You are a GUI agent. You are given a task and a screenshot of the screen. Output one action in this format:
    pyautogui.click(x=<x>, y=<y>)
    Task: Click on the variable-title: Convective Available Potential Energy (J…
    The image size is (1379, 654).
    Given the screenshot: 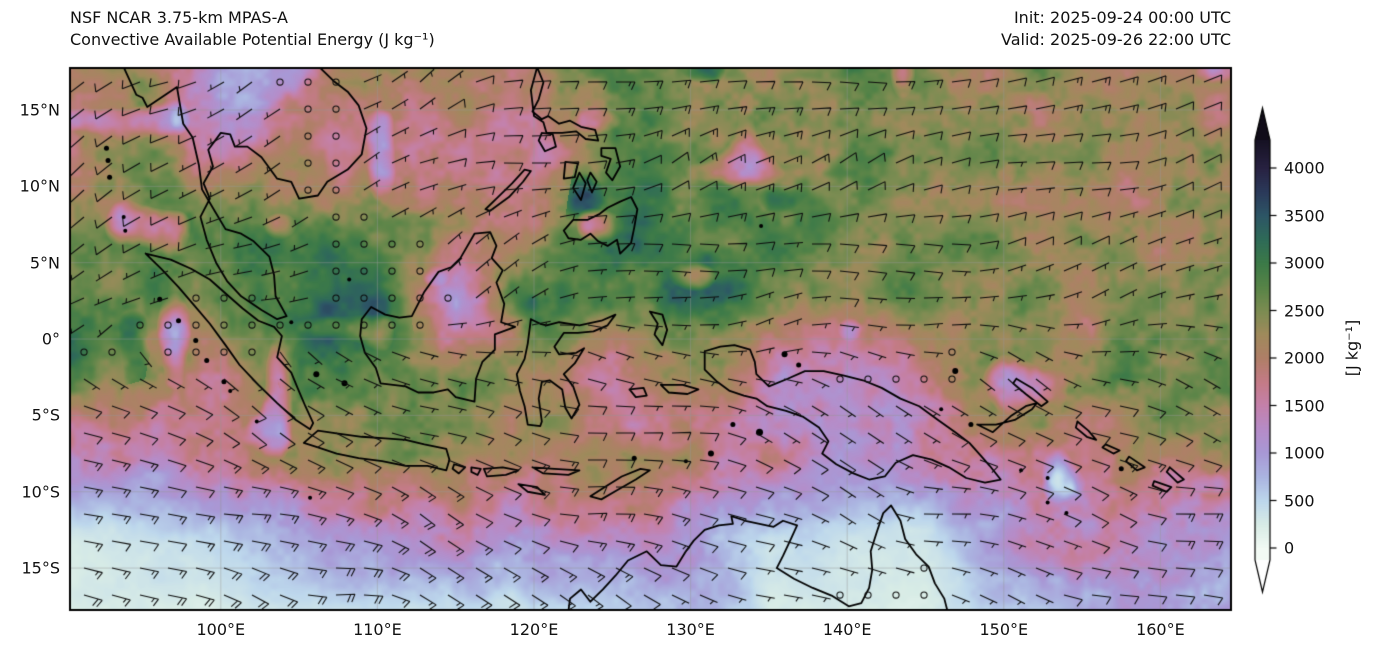 What is the action you would take?
    pyautogui.click(x=252, y=39)
    